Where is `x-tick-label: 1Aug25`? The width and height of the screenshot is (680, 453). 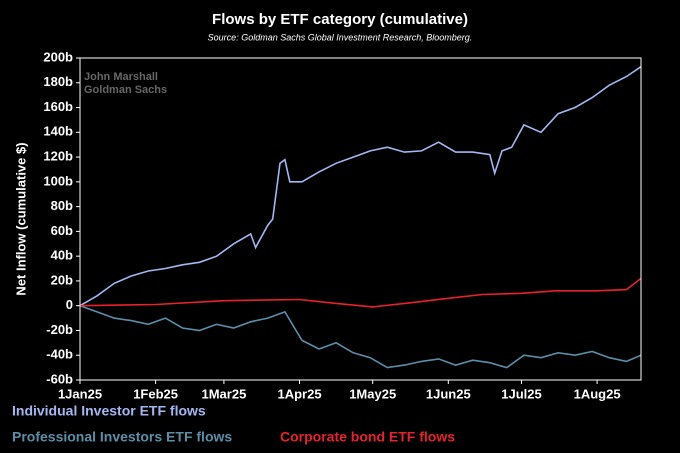 x-tick-label: 1Aug25 is located at coordinates (597, 393).